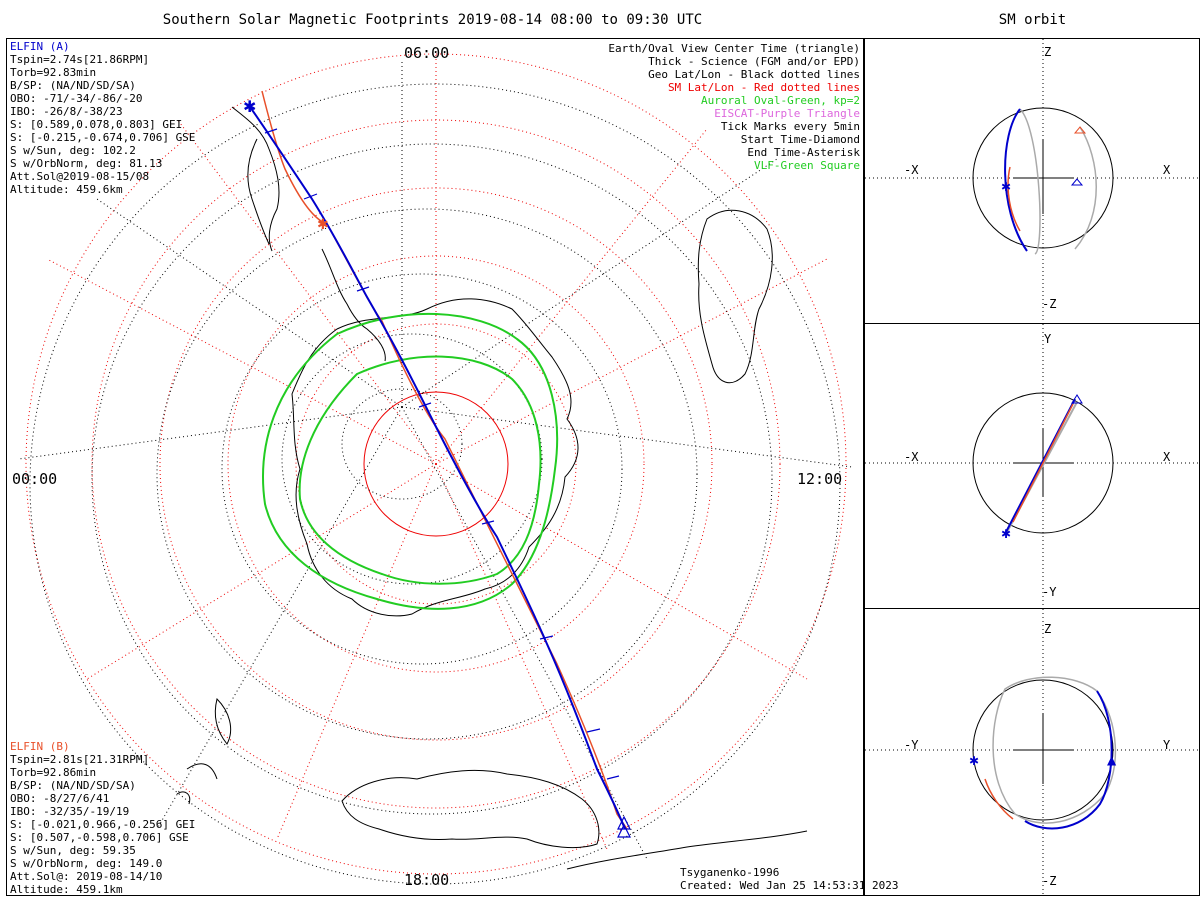 Image resolution: width=1200 pixels, height=900 pixels. What do you see at coordinates (73, 150) in the screenshot?
I see `elfin-a-line: S w/Sun, deg: 102.2` at bounding box center [73, 150].